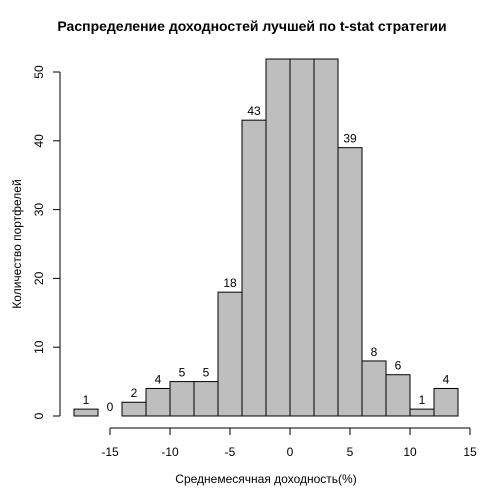 This screenshot has height=504, width=504. I want to click on x-axis-label: Среднемесячная доходность(%), so click(266, 479).